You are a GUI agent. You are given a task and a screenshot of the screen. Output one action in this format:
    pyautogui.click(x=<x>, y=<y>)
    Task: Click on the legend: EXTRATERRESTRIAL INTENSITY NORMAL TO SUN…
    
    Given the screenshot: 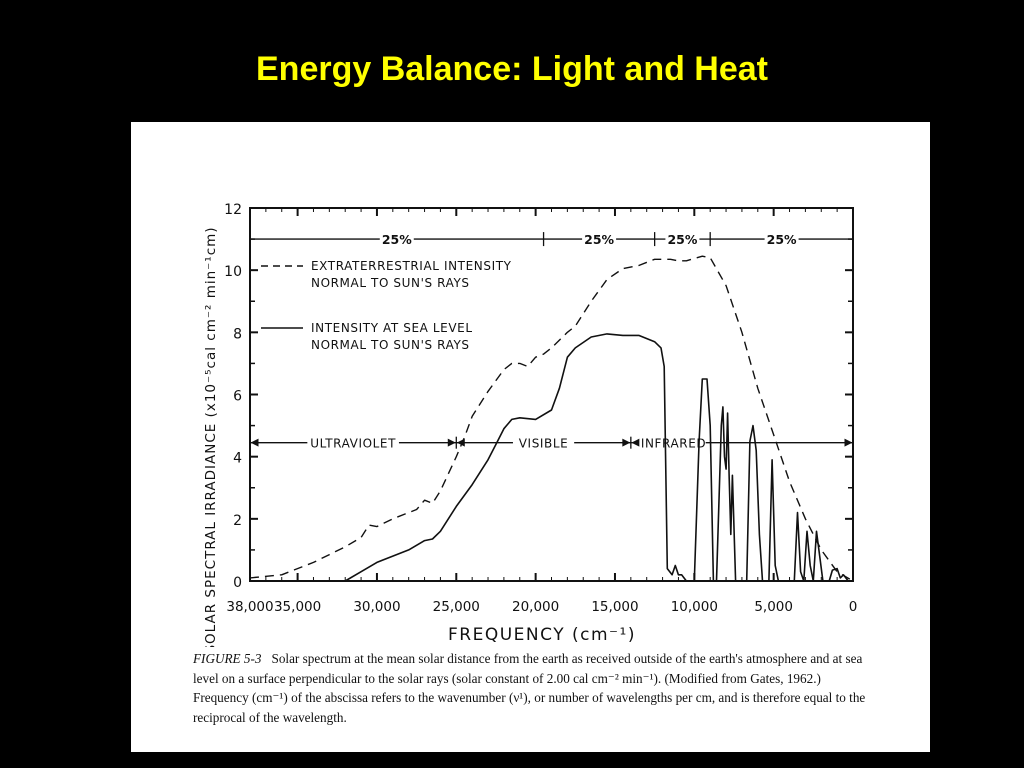 What is the action you would take?
    pyautogui.click(x=388, y=305)
    